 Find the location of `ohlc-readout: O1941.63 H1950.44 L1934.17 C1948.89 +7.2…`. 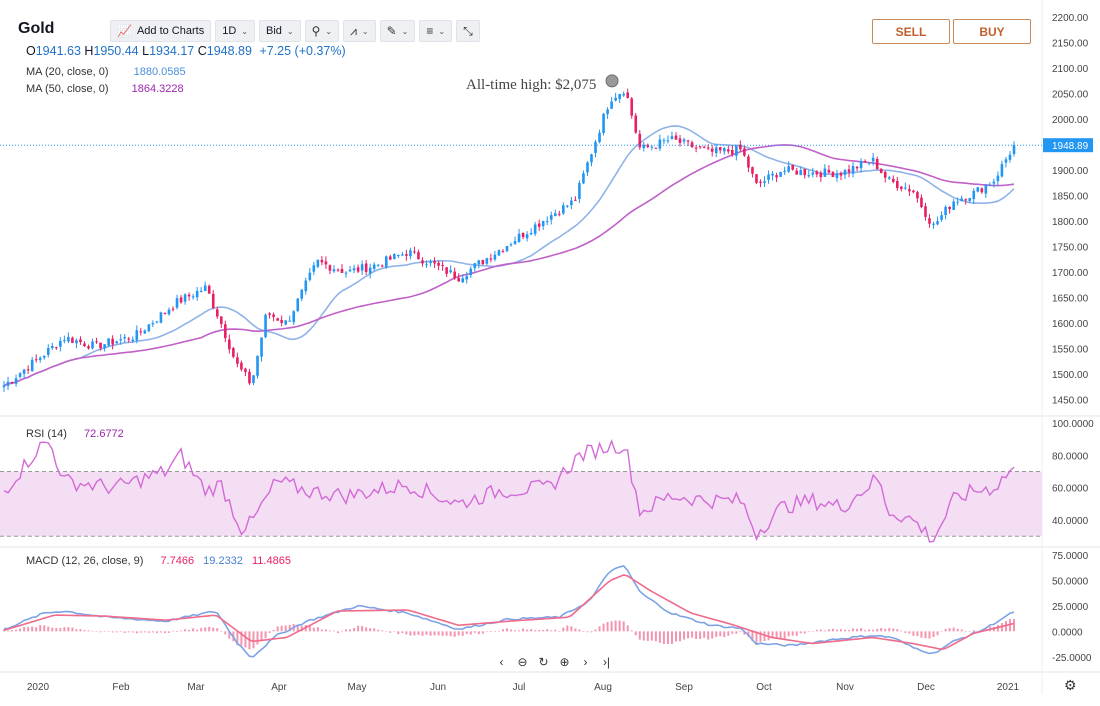

ohlc-readout: O1941.63 H1950.44 L1934.17 C1948.89 +7.2… is located at coordinates (186, 51).